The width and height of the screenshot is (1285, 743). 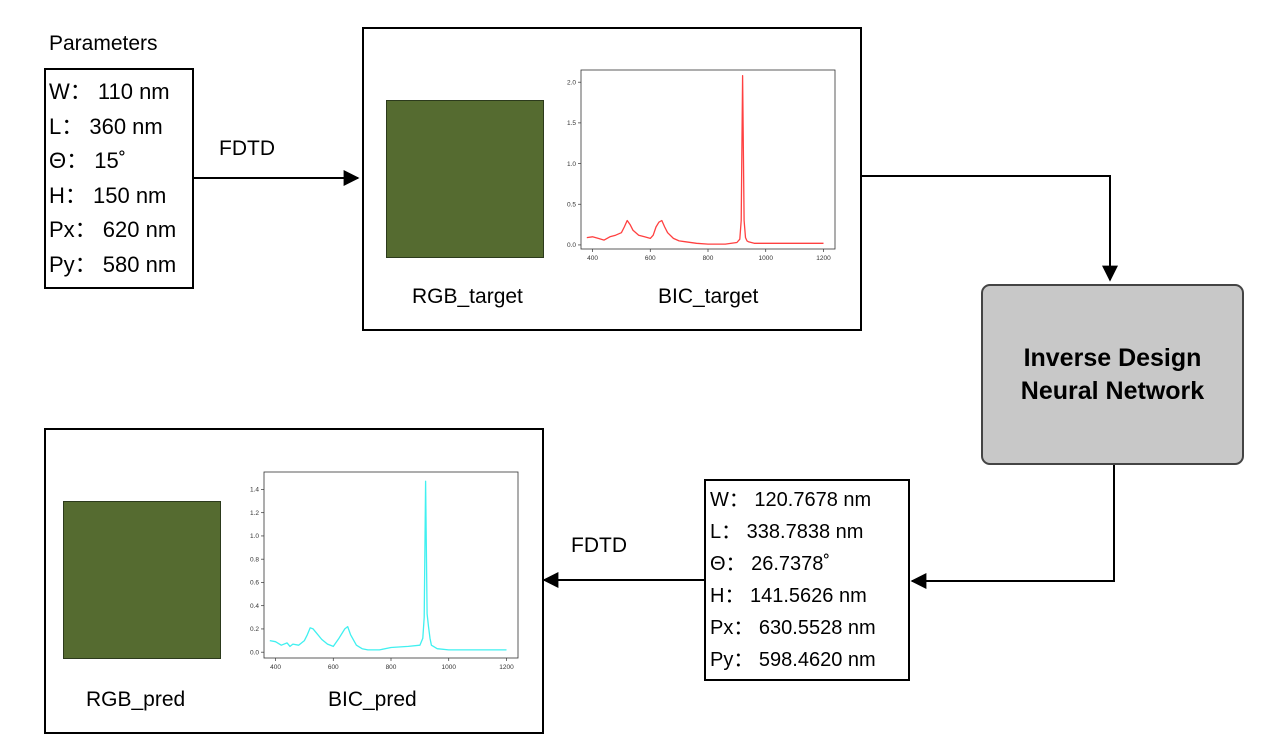 I want to click on param-h: H： 150 nm, so click(x=108, y=195).